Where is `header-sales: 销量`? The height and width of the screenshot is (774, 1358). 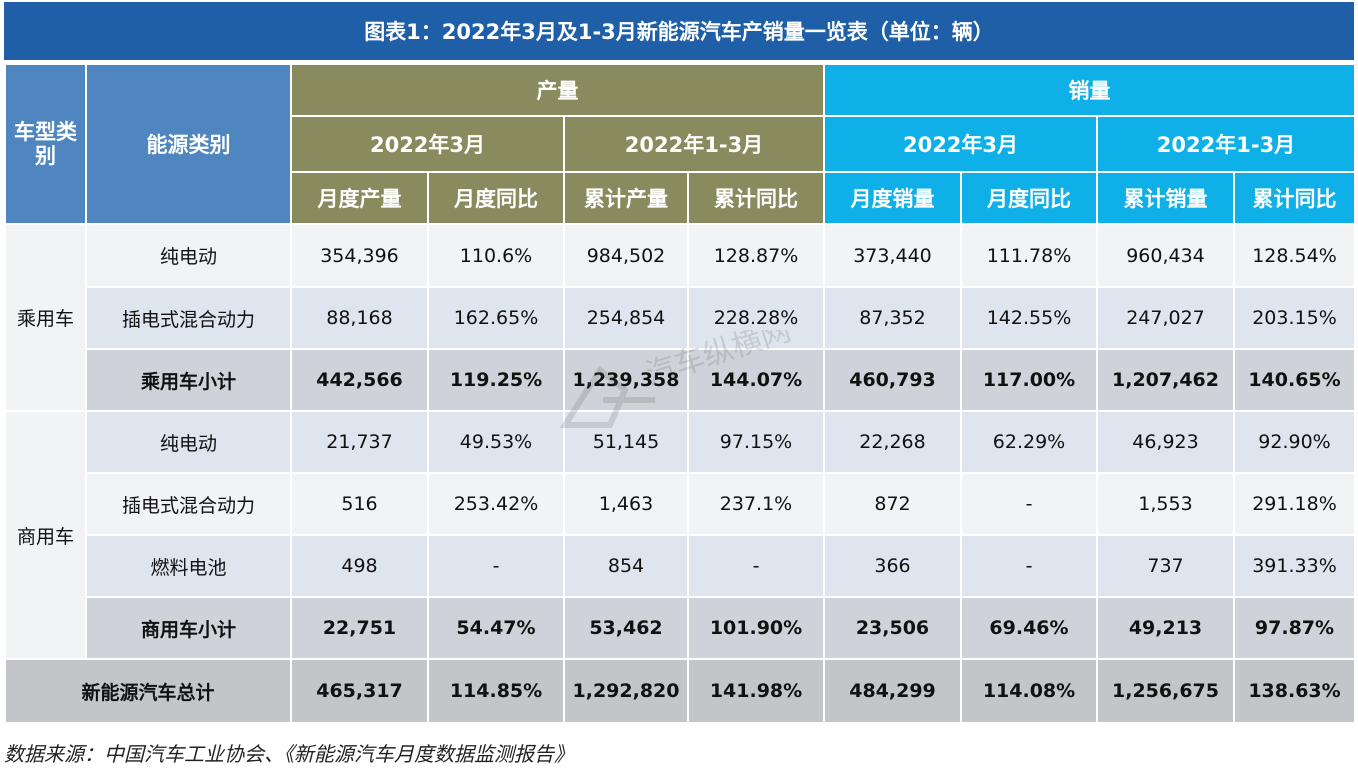
header-sales: 销量 is located at coordinates (1089, 90).